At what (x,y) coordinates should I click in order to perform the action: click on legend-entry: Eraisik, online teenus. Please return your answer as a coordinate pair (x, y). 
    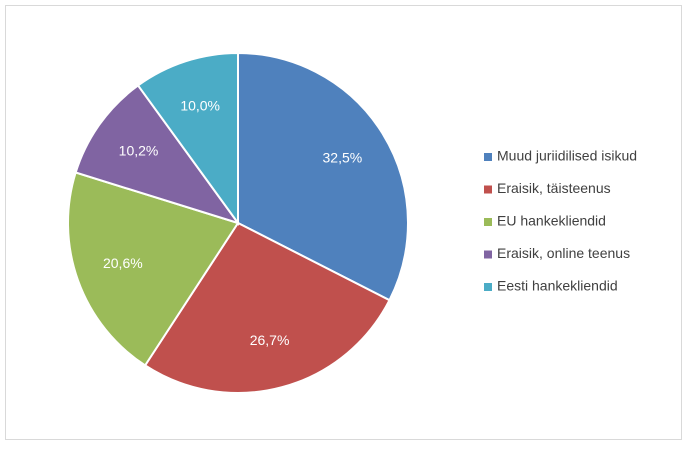
    Looking at the image, I should click on (563, 253).